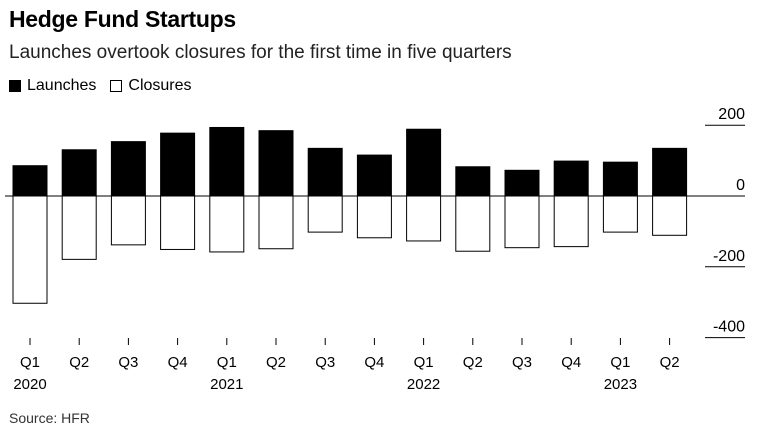 The height and width of the screenshot is (434, 758). What do you see at coordinates (423, 384) in the screenshot?
I see `x-year-label: 2022` at bounding box center [423, 384].